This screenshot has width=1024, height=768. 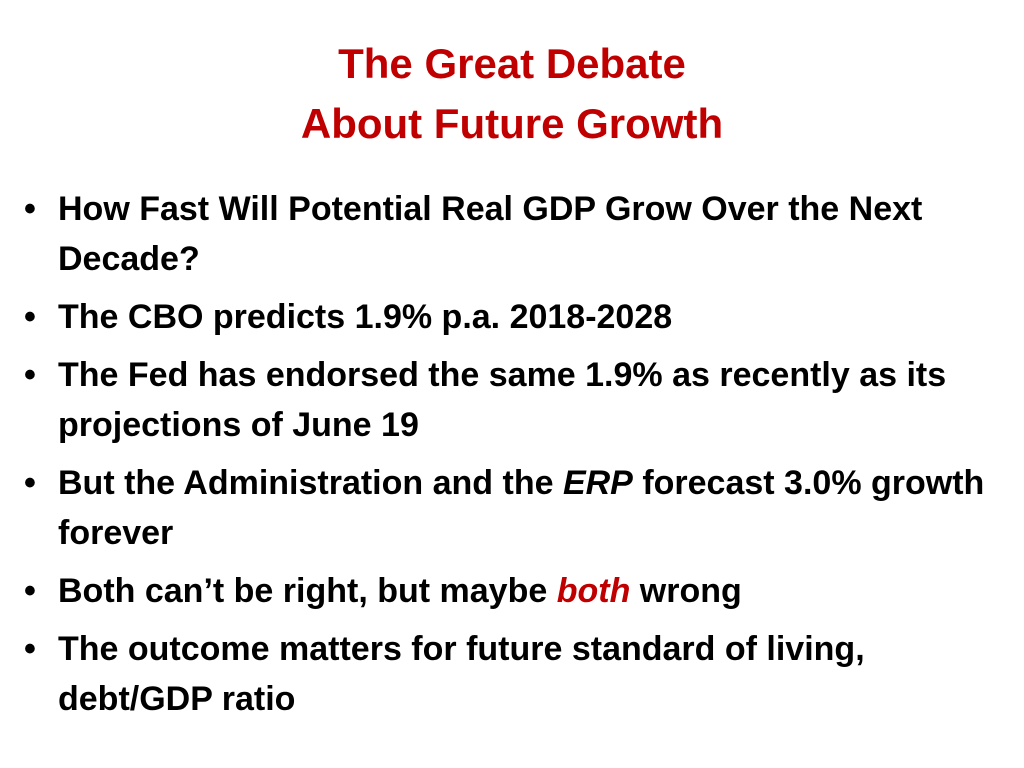 What do you see at coordinates (310, 483) in the screenshot?
I see `bullet-text-before: But the Administration and the` at bounding box center [310, 483].